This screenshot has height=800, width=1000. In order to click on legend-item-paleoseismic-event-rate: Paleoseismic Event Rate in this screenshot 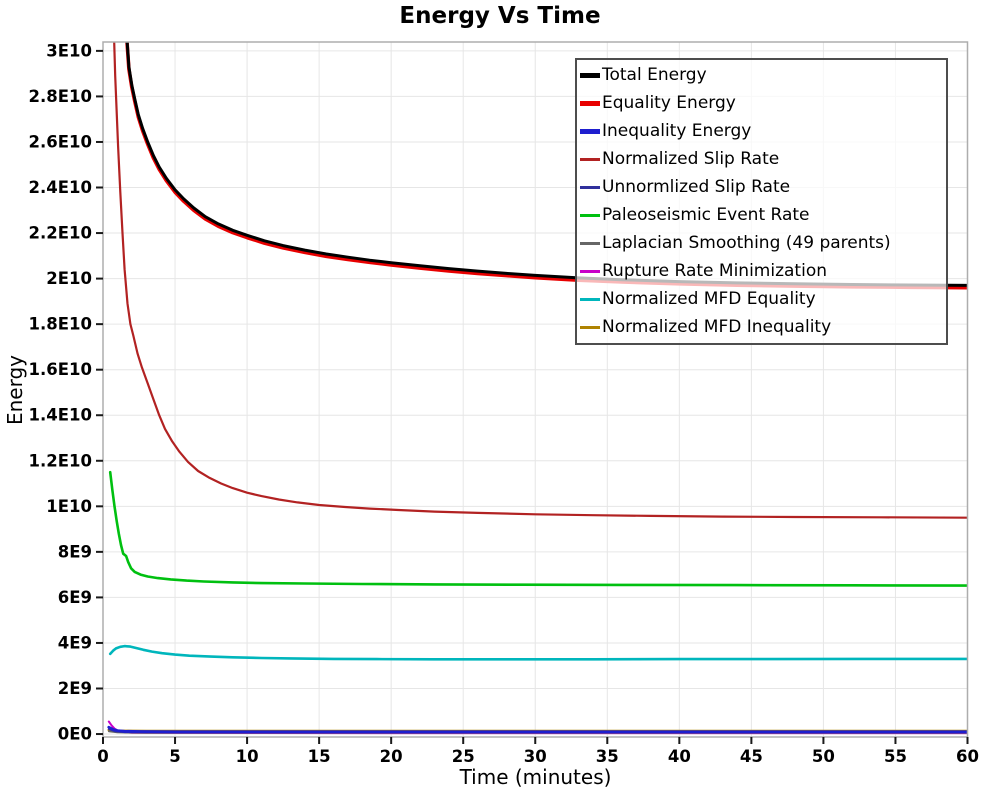, I will do `click(763, 216)`.